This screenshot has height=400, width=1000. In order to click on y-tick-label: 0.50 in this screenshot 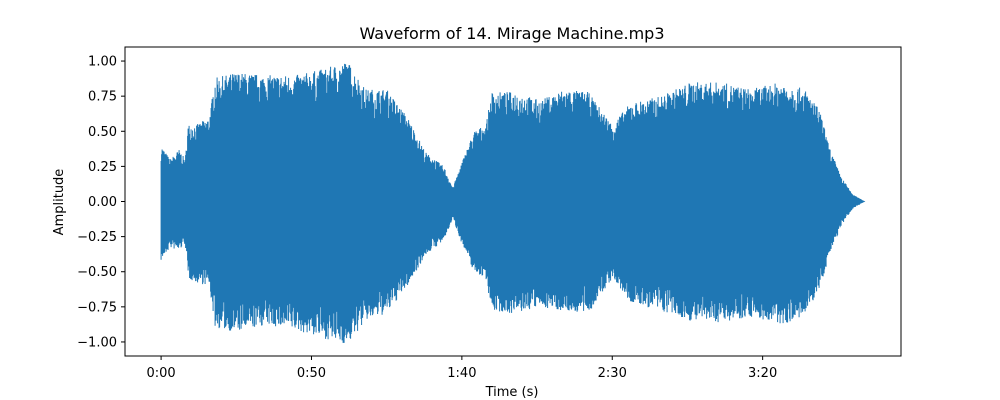, I will do `click(102, 132)`.